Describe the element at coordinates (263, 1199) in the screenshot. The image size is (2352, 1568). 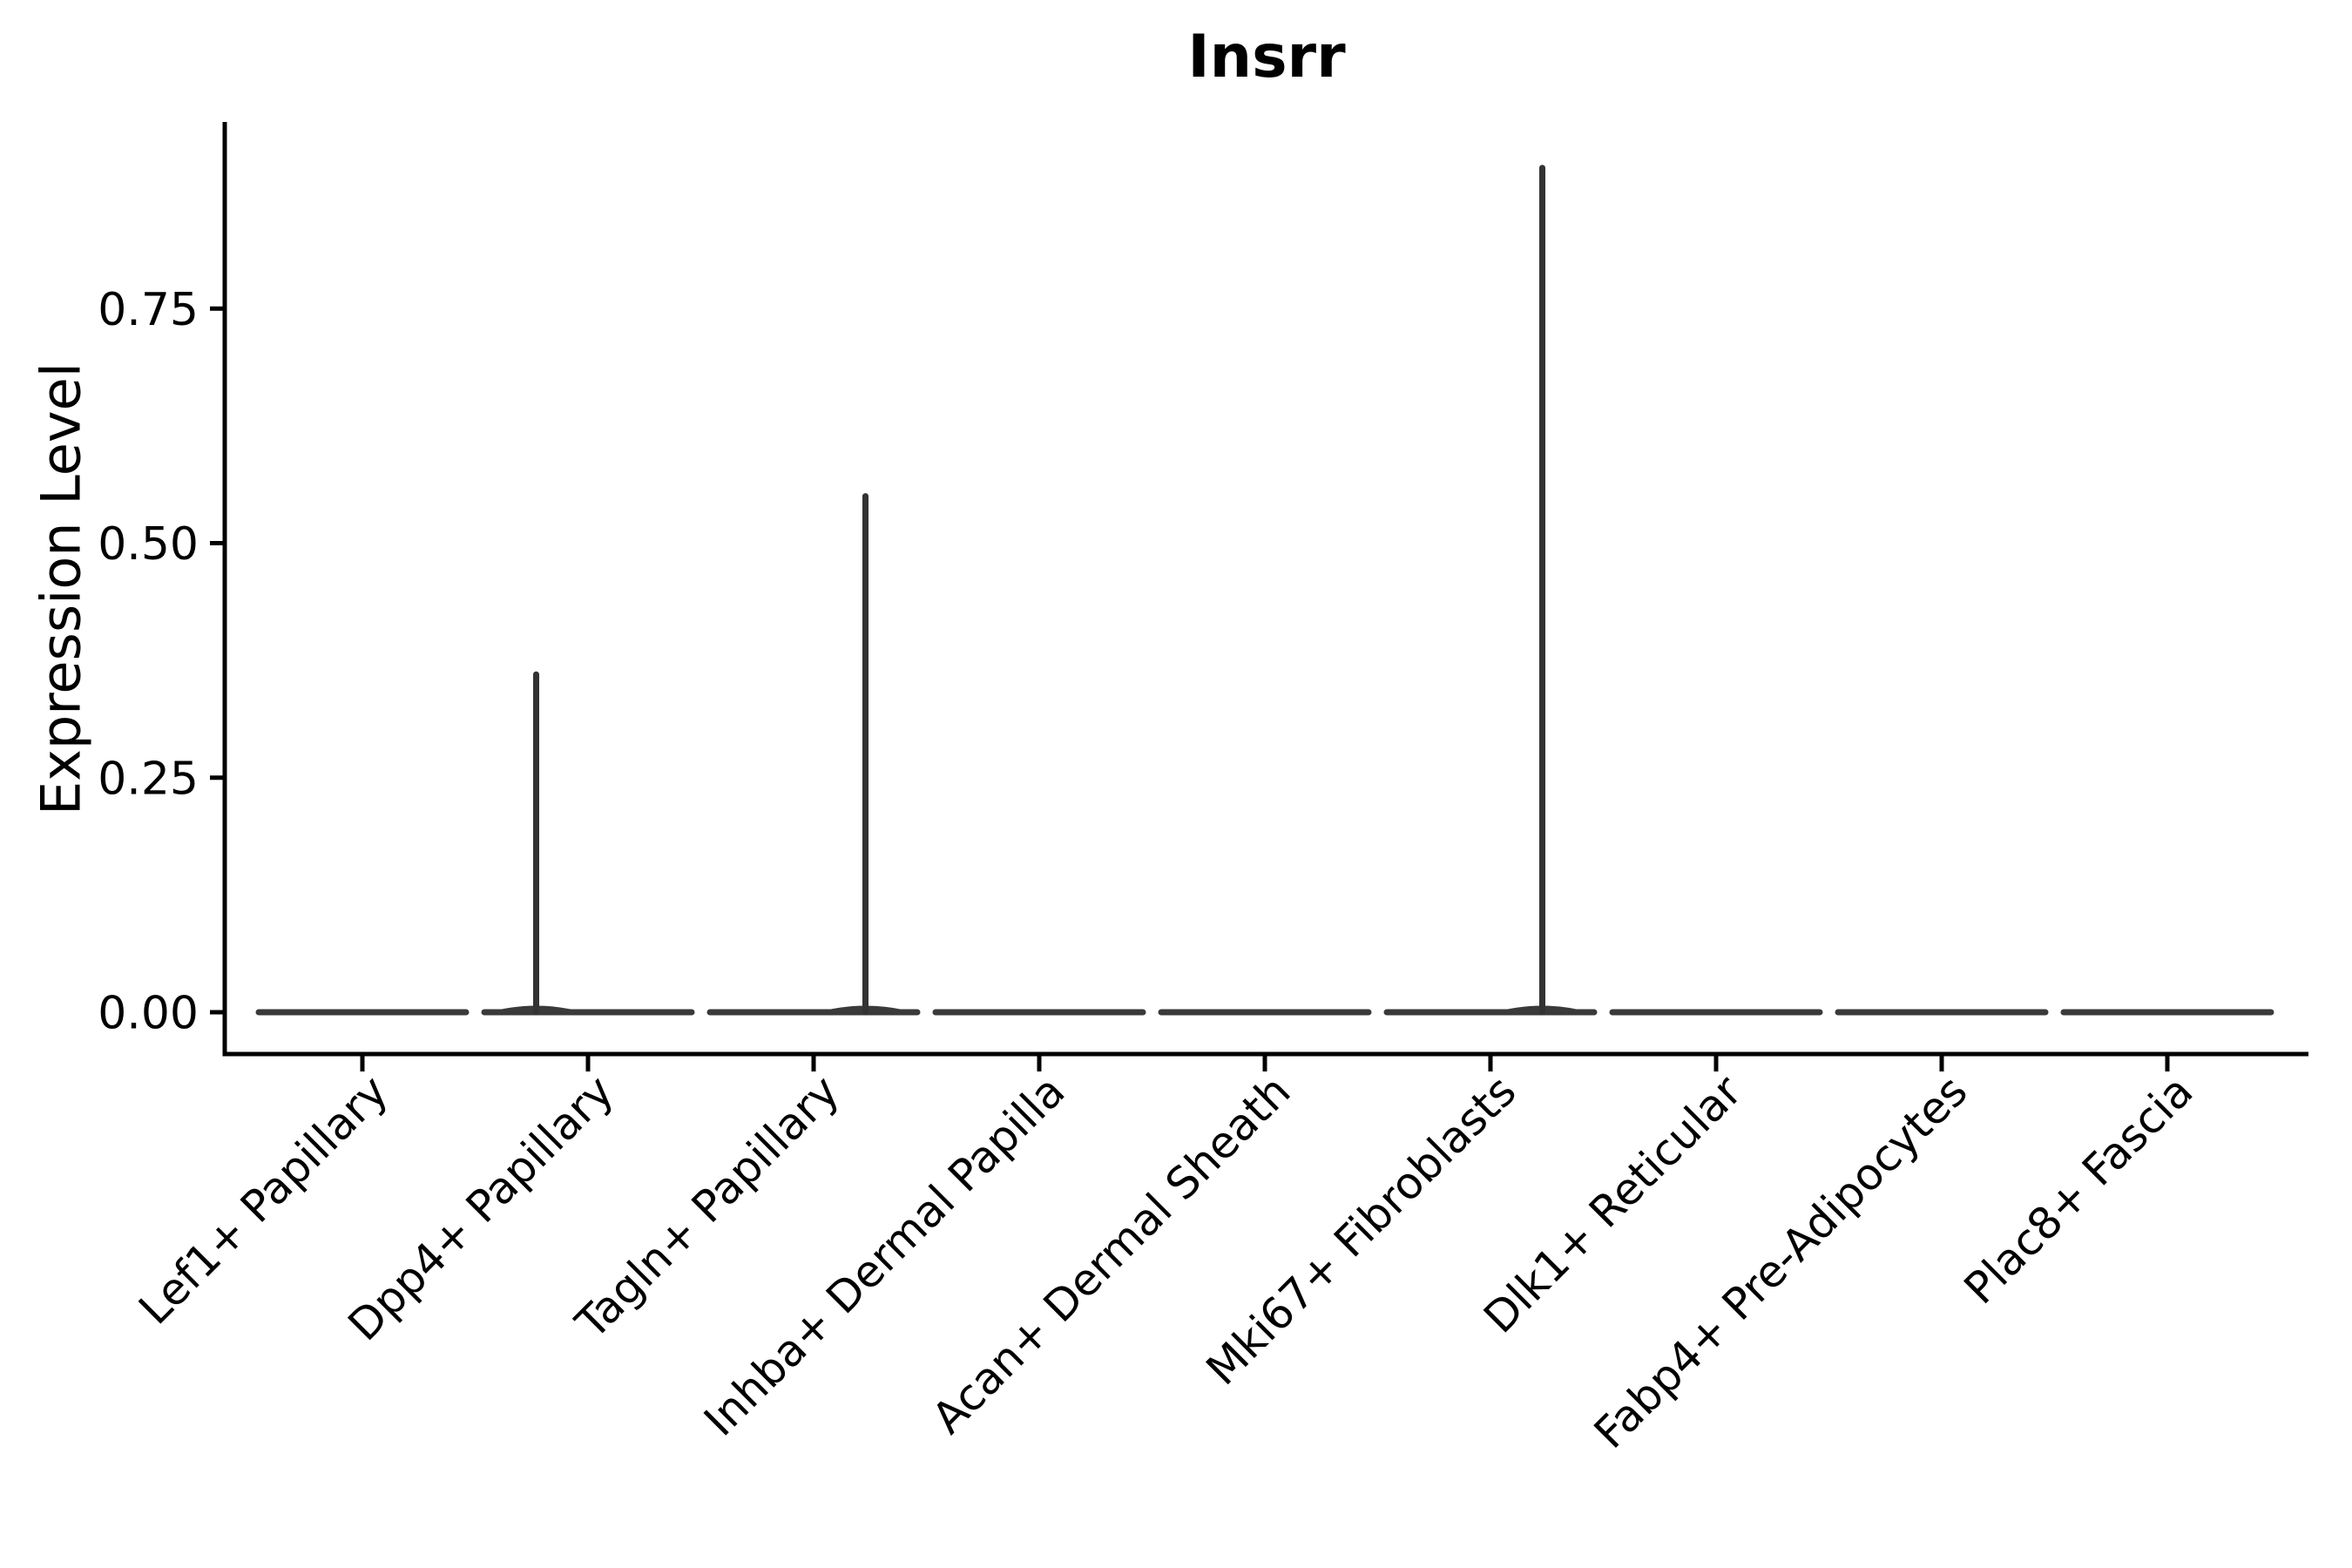
I see `x-tick-label: Lef1+ Papillary` at that location.